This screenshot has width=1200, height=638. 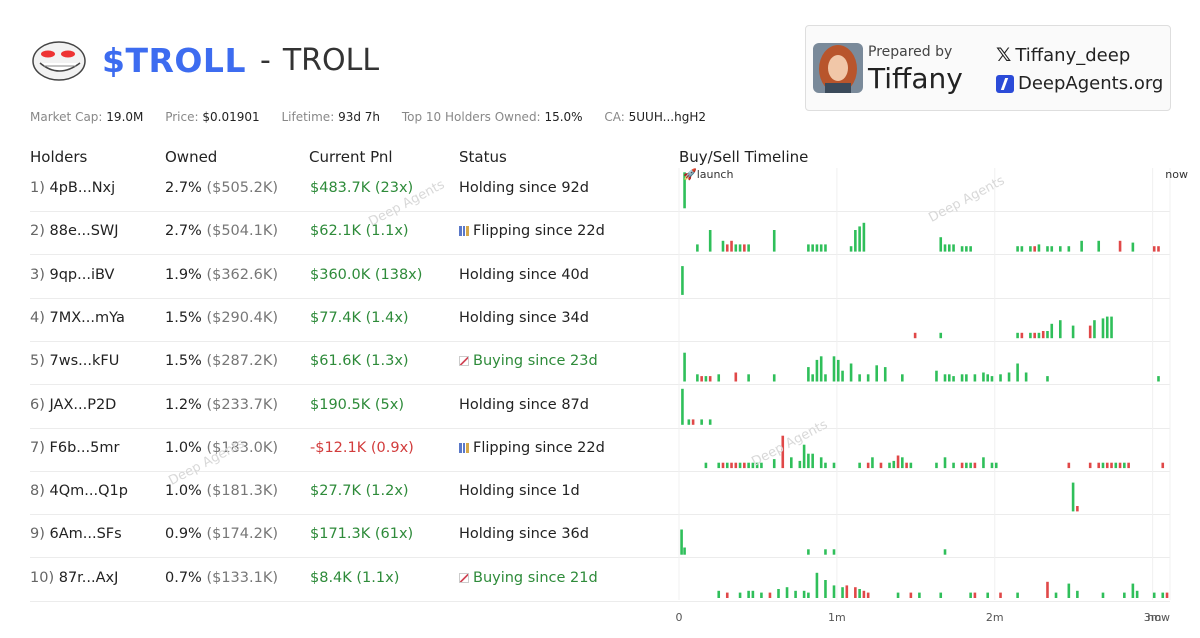 What do you see at coordinates (1158, 617) in the screenshot?
I see `x-tick-label: now` at bounding box center [1158, 617].